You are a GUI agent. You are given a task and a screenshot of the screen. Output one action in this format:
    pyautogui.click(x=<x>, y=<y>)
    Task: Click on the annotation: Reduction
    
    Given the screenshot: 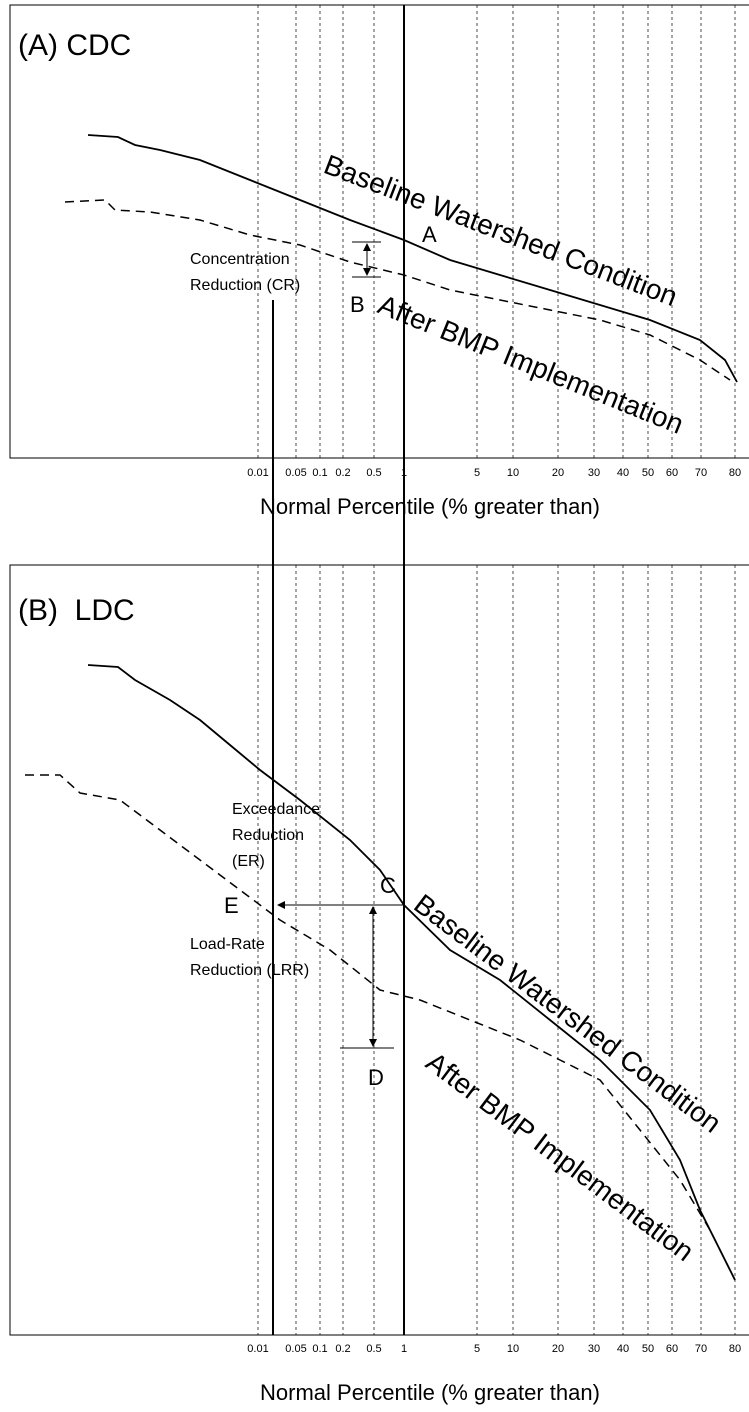 What is the action you would take?
    pyautogui.click(x=268, y=835)
    